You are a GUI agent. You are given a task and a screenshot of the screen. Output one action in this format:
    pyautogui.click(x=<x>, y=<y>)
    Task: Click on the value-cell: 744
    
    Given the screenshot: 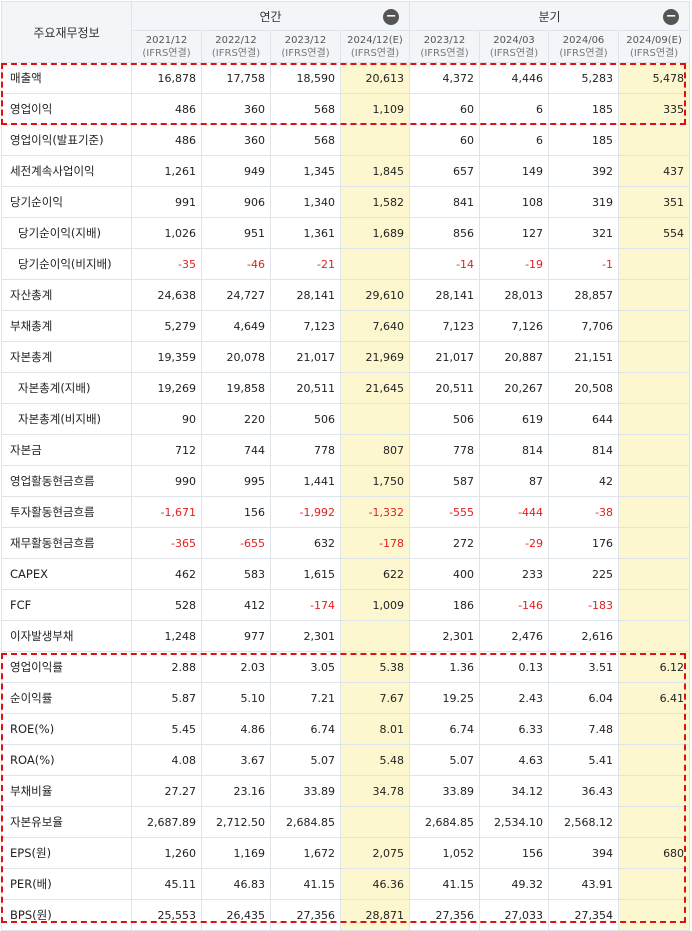 What is the action you would take?
    pyautogui.click(x=236, y=450)
    